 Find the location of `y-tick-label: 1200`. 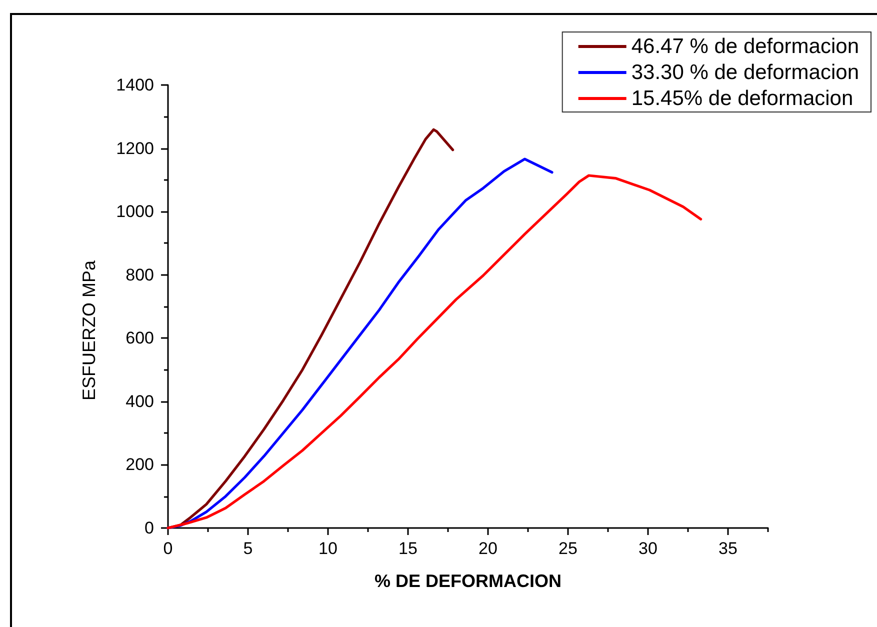

y-tick-label: 1200 is located at coordinates (135, 148).